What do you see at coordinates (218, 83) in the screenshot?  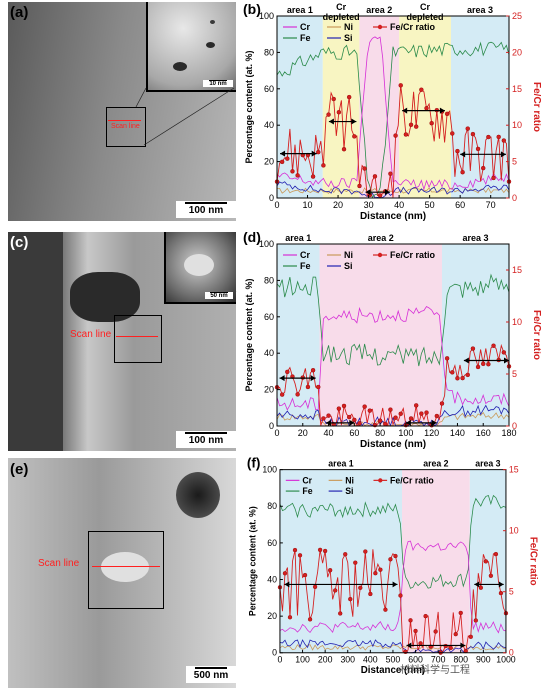 I see `inset-scale-bar-a: 10 nm` at bounding box center [218, 83].